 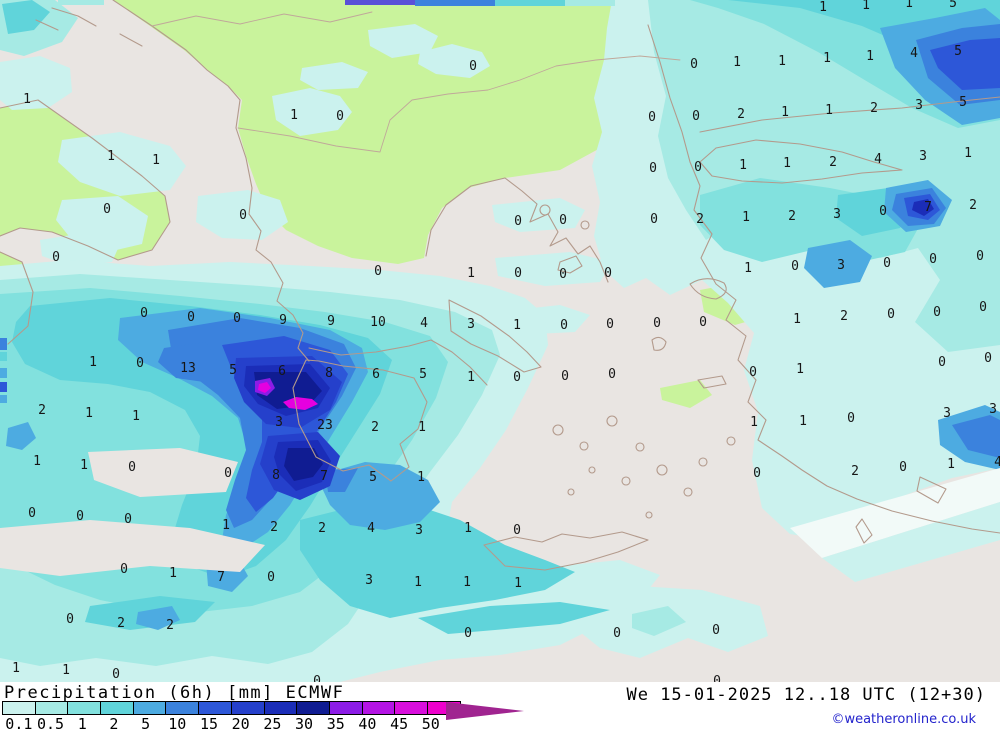 What do you see at coordinates (485, 711) in the screenshot?
I see `color-scale-arrow-icon` at bounding box center [485, 711].